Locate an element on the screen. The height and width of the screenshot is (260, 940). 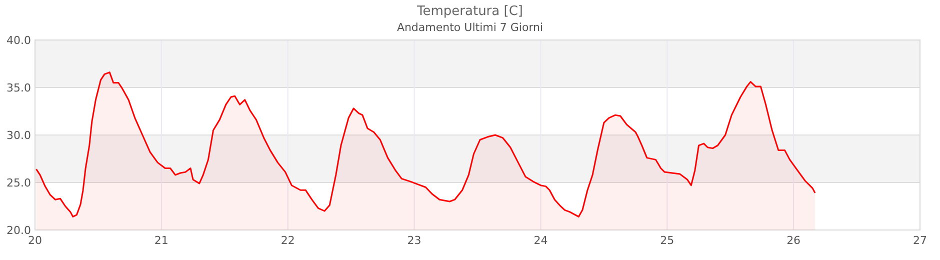
chart-title: Temperatura [C] is located at coordinates (469, 11).